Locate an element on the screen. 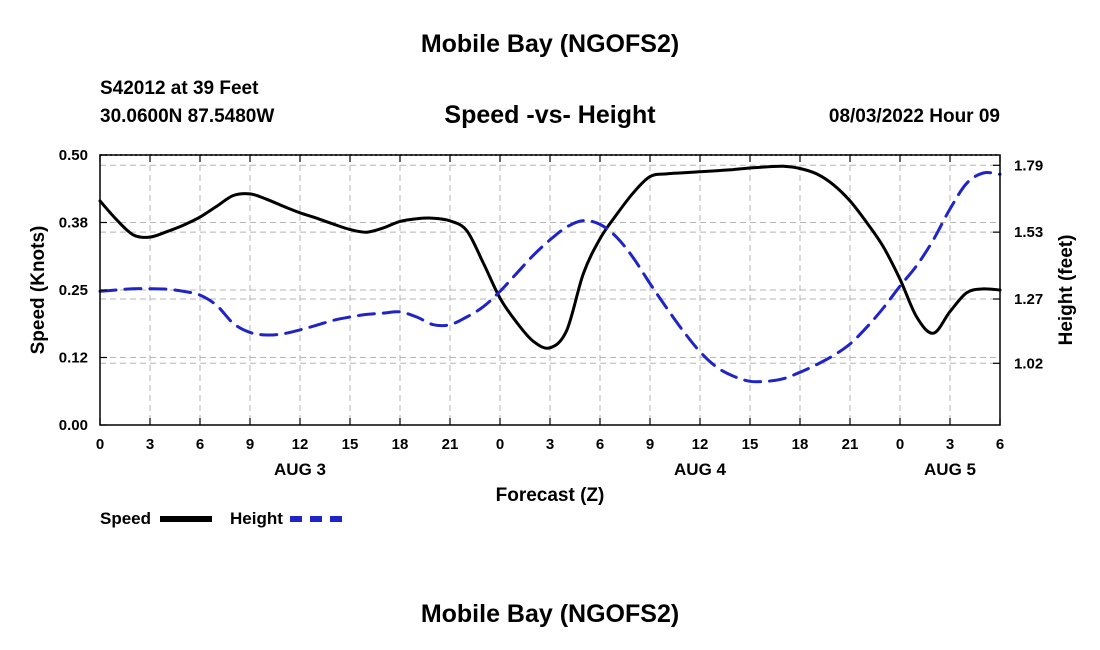  legend-speed-swatch is located at coordinates (186, 519).